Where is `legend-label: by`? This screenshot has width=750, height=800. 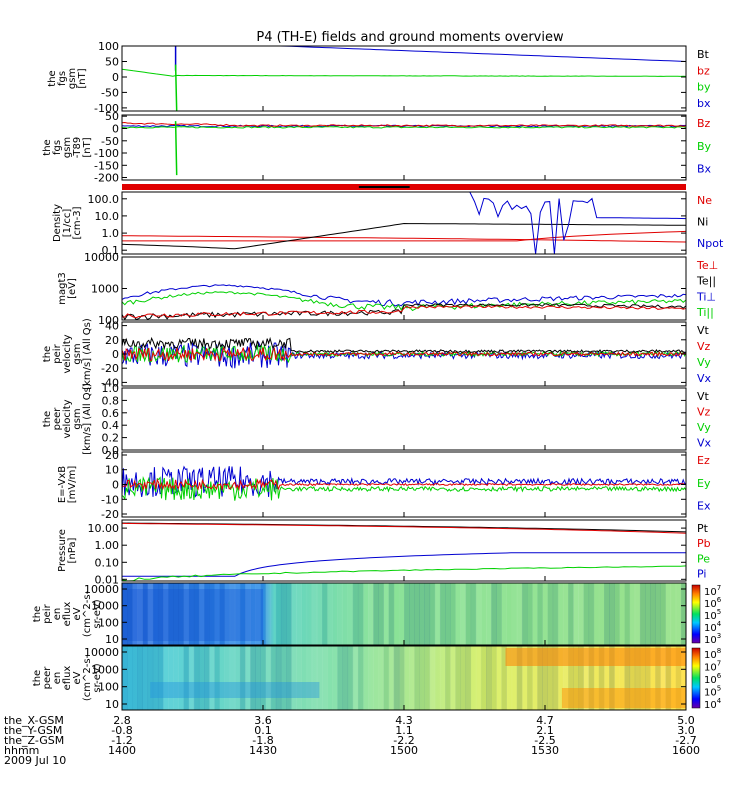 legend-label: by is located at coordinates (704, 87).